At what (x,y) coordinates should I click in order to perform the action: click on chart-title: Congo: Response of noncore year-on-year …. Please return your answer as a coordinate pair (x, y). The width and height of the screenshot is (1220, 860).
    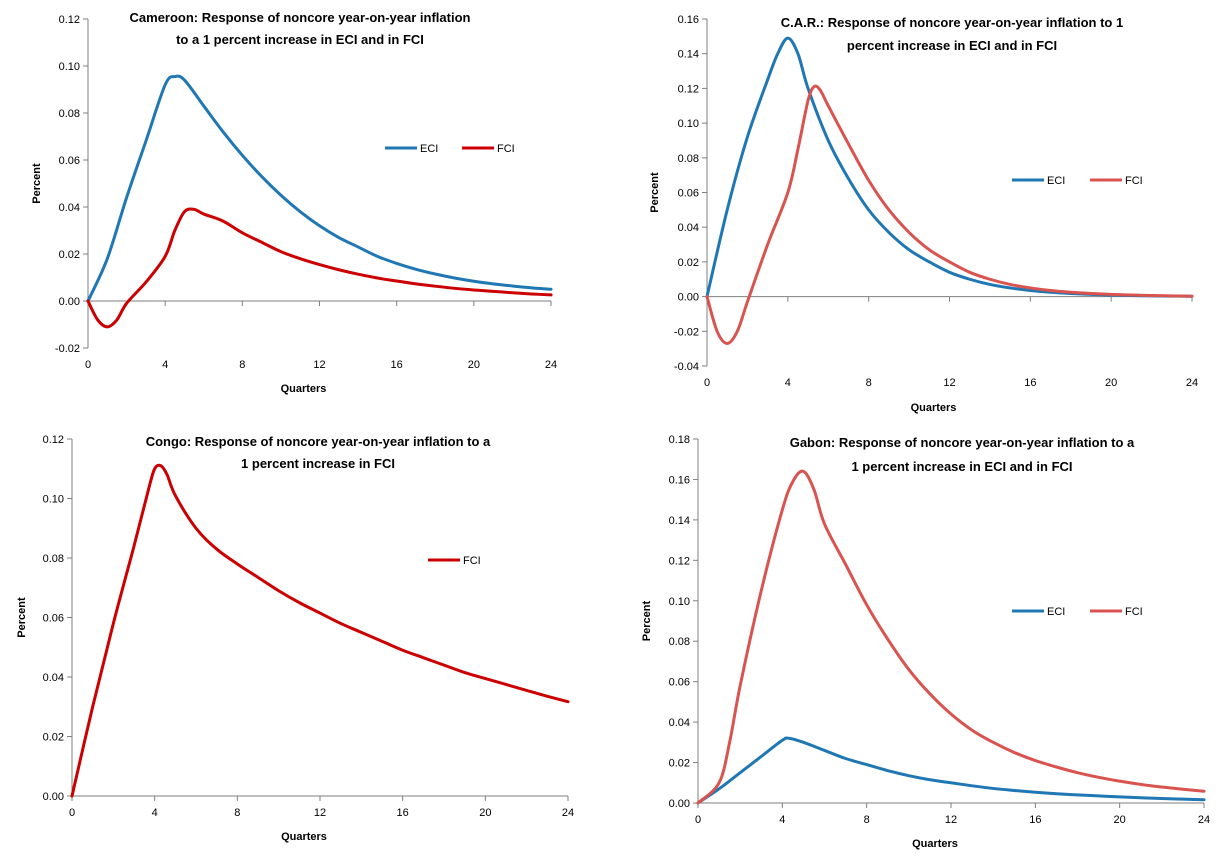
    Looking at the image, I should click on (318, 441).